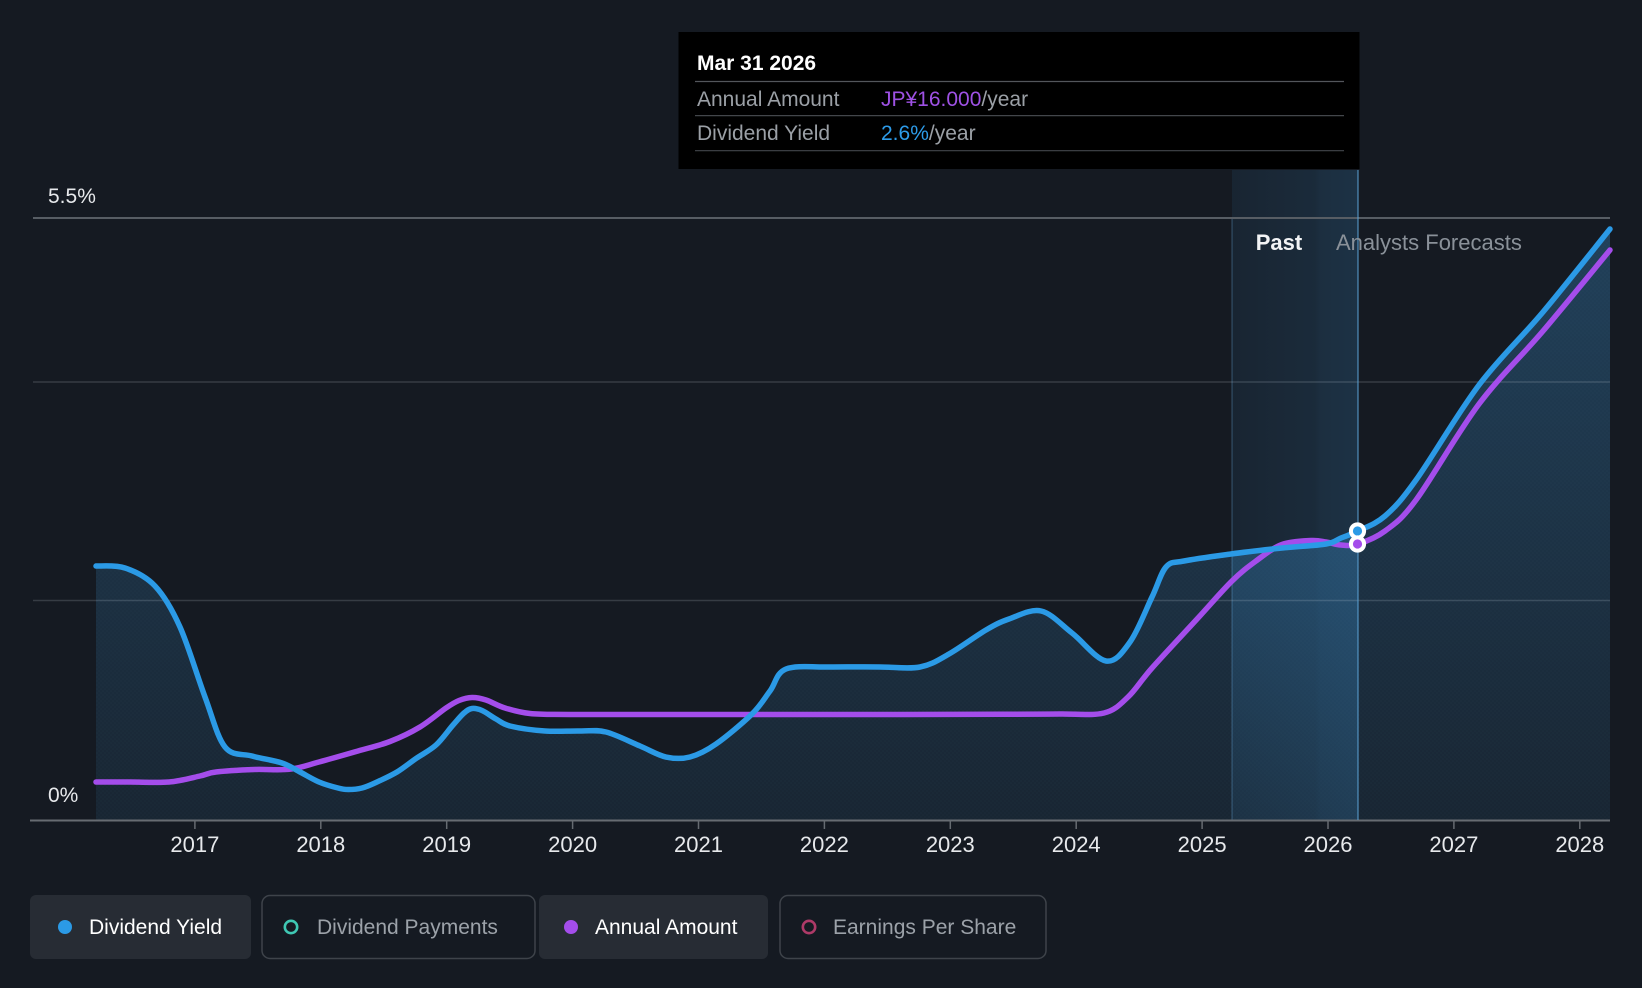 The height and width of the screenshot is (988, 1642). Describe the element at coordinates (954, 99) in the screenshot. I see `svg-text: JP¥16.000/year` at that location.